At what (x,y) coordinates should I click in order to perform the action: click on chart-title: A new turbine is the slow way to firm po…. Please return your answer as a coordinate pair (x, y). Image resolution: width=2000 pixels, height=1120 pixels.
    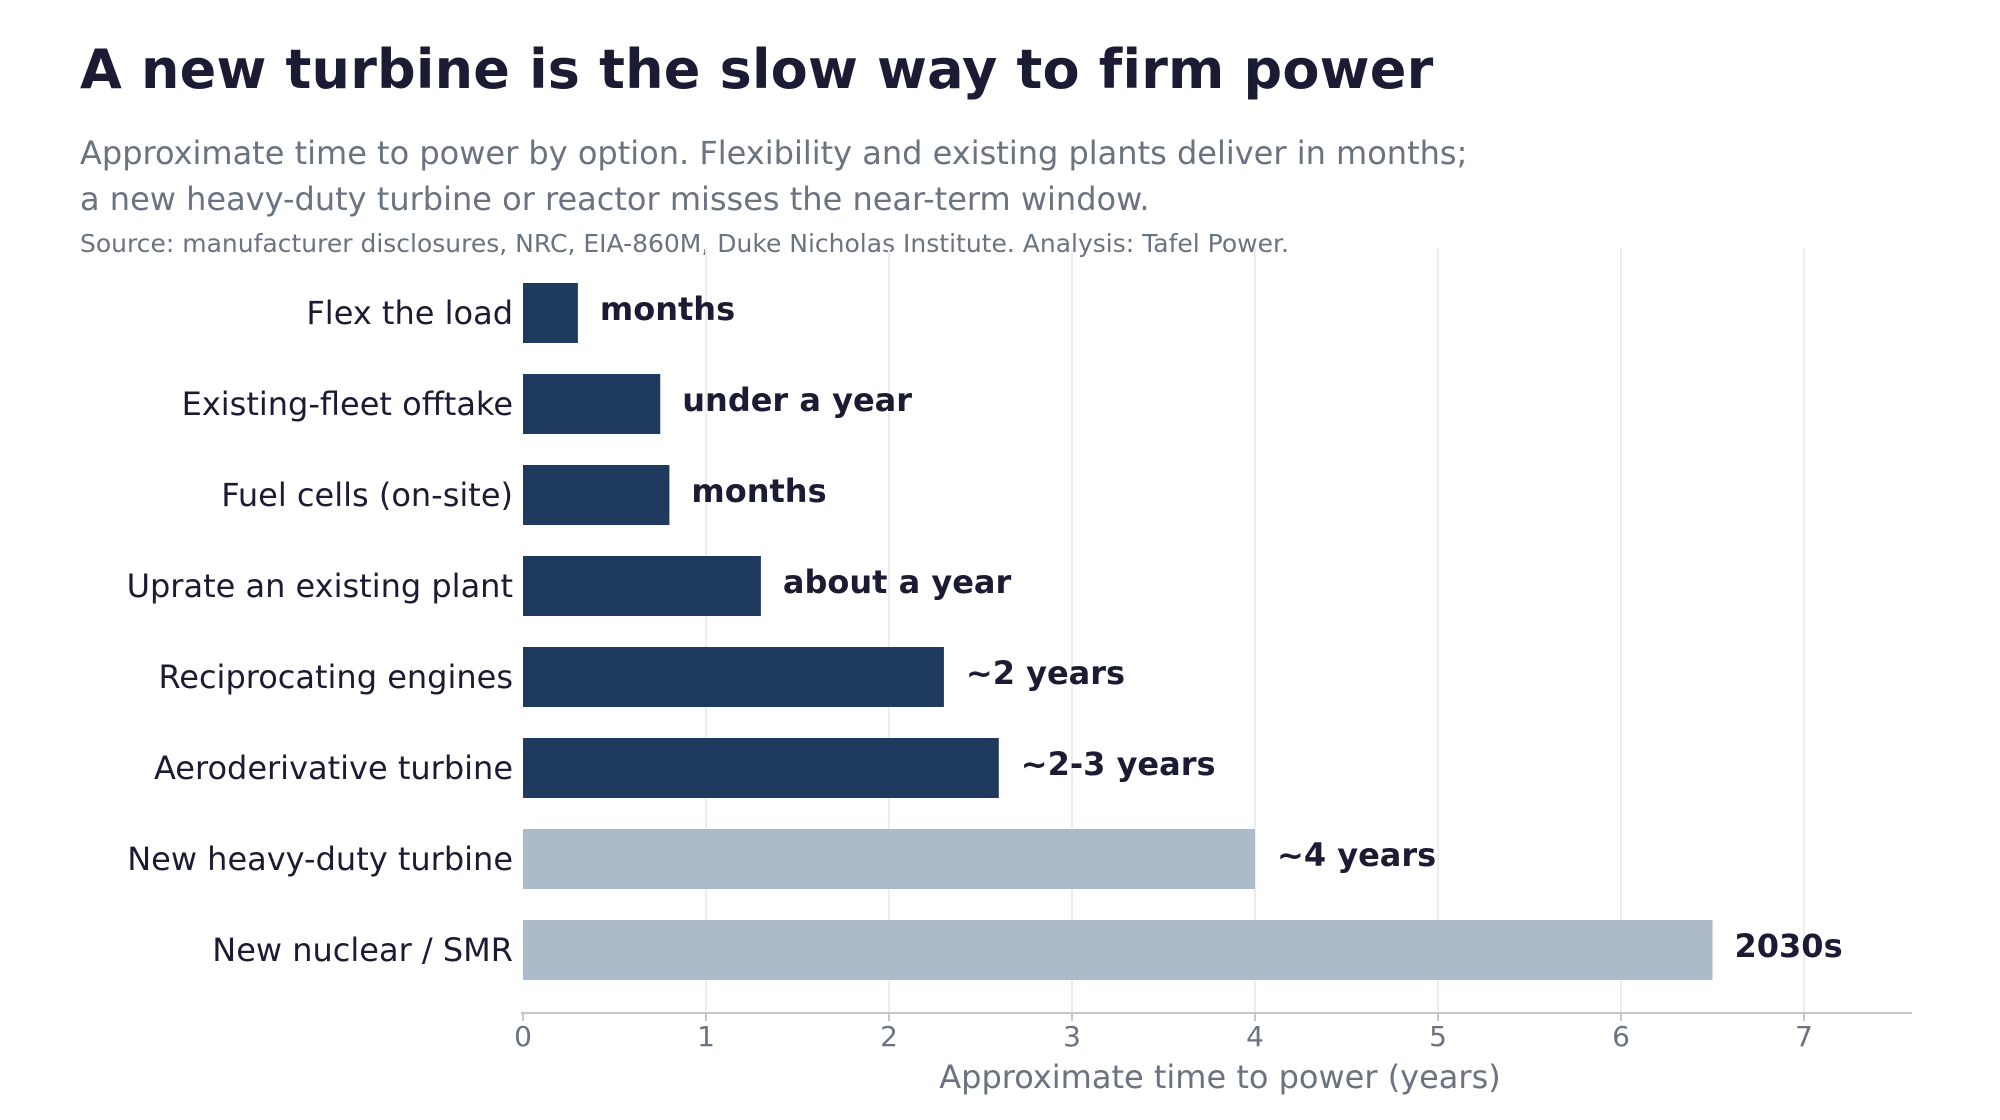
    Looking at the image, I should click on (757, 69).